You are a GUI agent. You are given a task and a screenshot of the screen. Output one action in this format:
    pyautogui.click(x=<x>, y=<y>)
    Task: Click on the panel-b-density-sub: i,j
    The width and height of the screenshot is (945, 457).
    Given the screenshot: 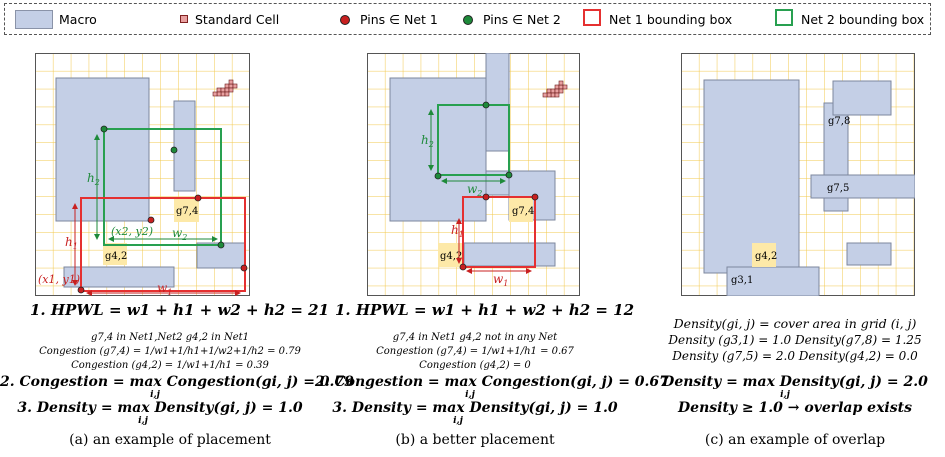 What is the action you would take?
    pyautogui.click(x=458, y=421)
    